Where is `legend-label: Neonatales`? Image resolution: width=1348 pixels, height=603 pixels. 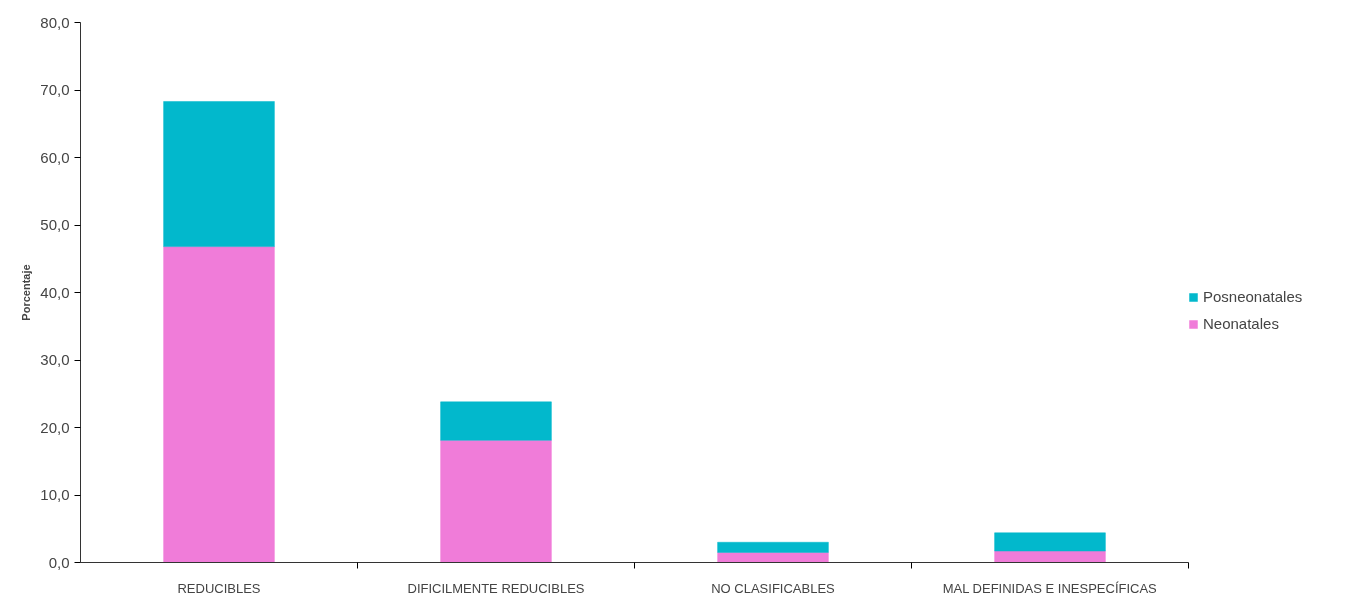 legend-label: Neonatales is located at coordinates (1241, 323).